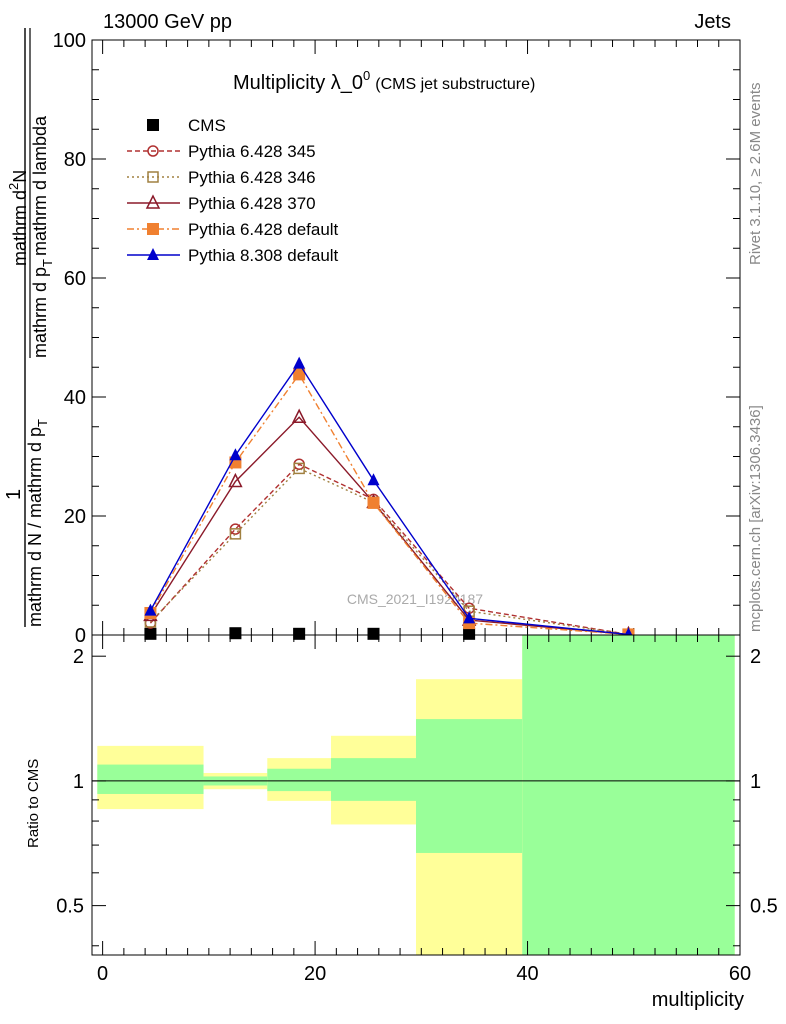 The image size is (786, 1024). What do you see at coordinates (40, 312) in the screenshot?
I see `y-label-inner-denominator-text: mathrm d p` at bounding box center [40, 312].